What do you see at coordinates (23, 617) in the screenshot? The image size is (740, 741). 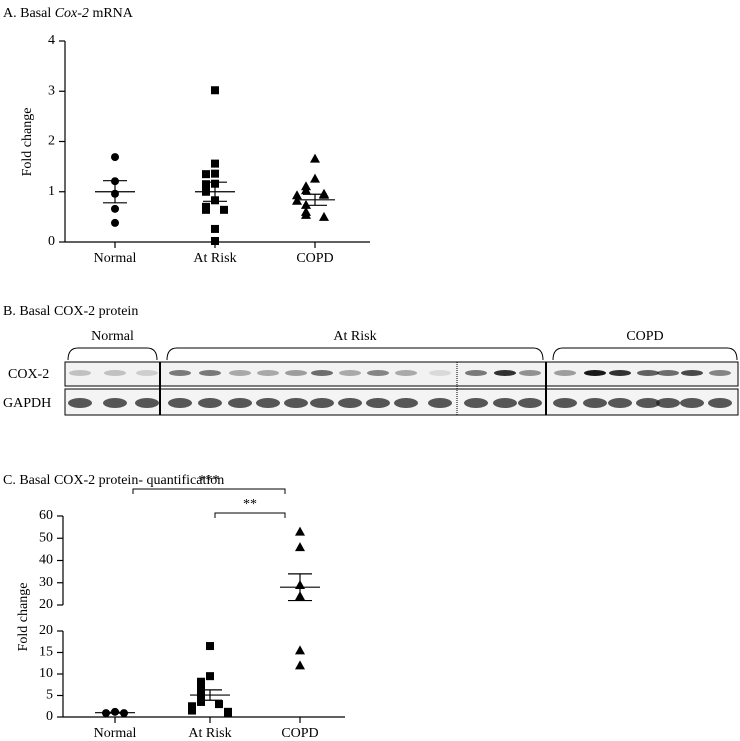 I see `y-axis-label: Fold change` at bounding box center [23, 617].